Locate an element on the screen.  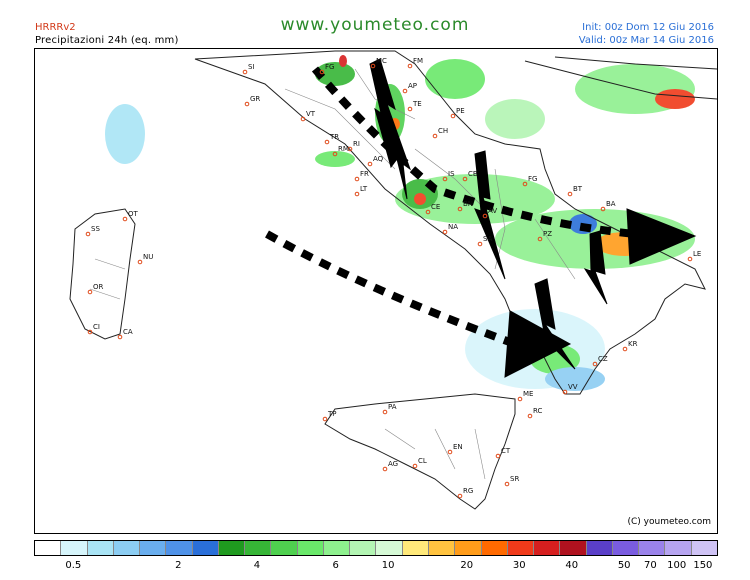
legend-tick-label: 4 is located at coordinates (257, 565).